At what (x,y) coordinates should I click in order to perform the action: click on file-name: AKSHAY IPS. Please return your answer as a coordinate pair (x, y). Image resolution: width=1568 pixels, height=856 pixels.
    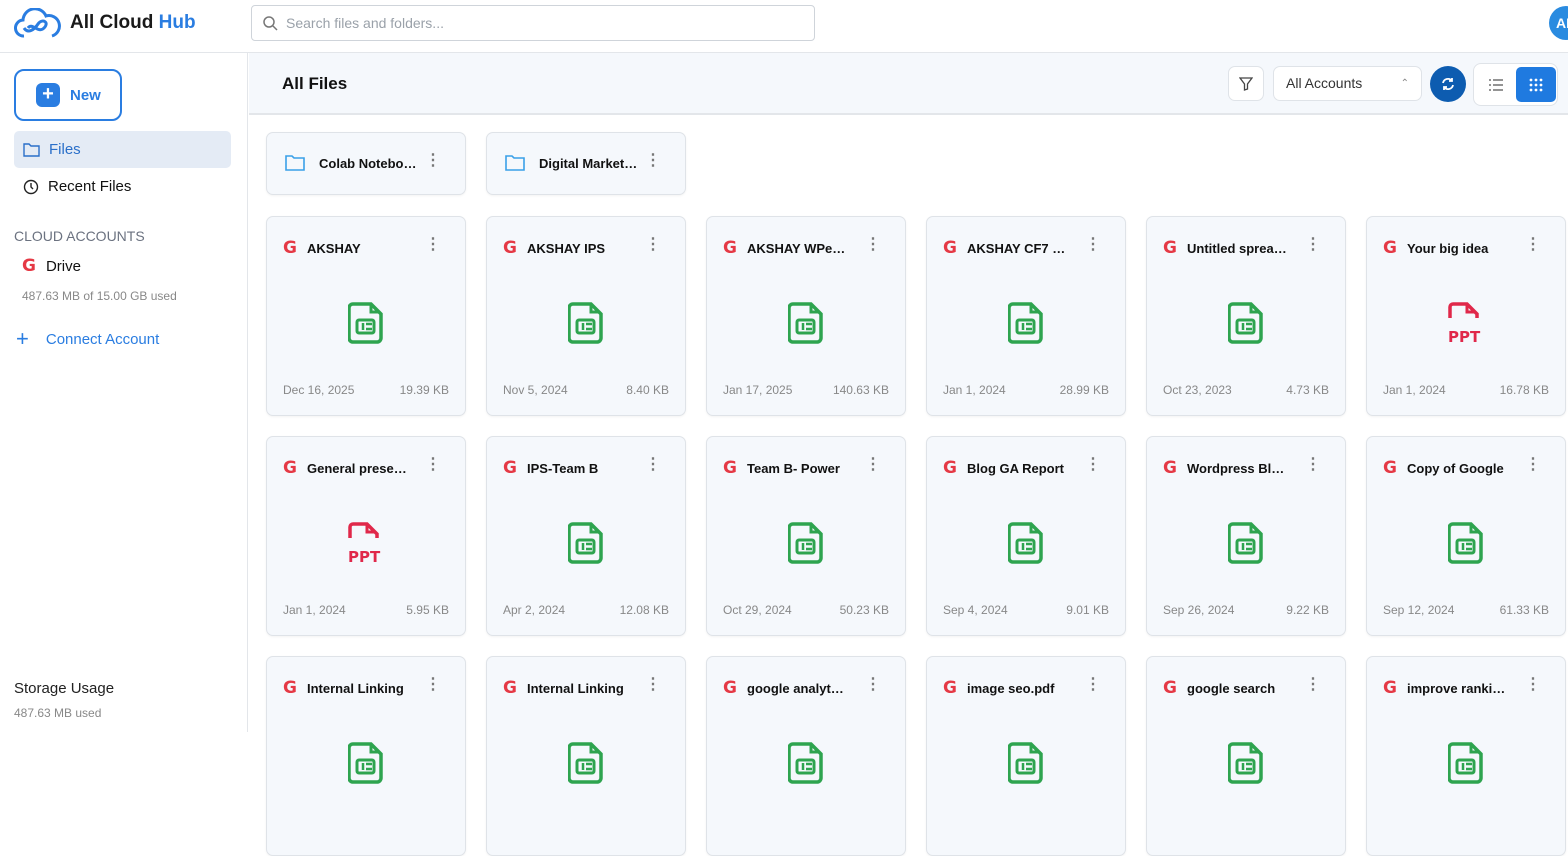
    Looking at the image, I should click on (566, 248).